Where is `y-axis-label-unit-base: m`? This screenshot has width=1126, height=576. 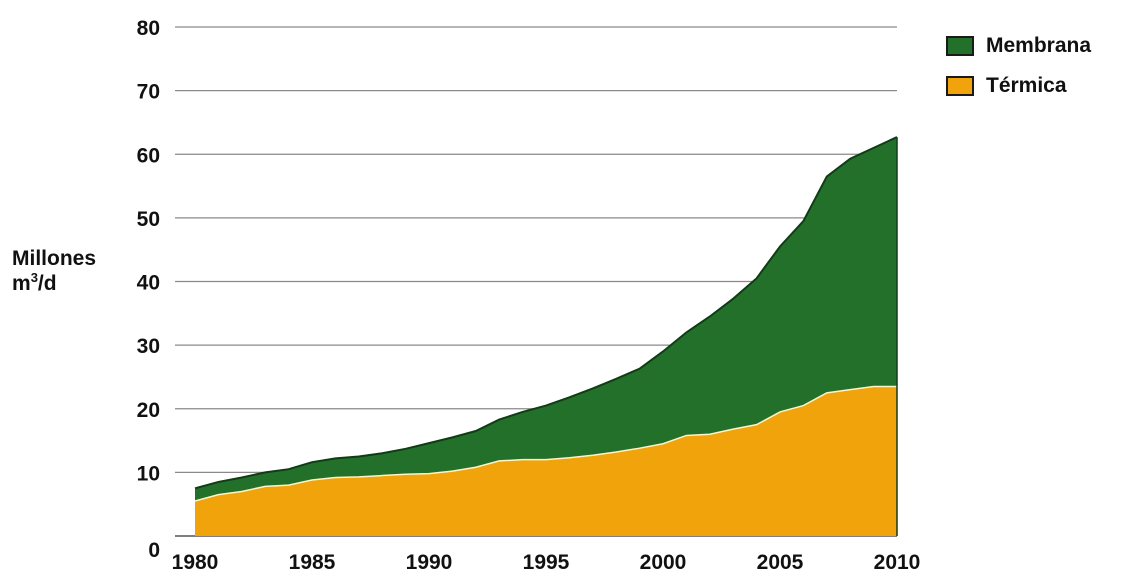 y-axis-label-unit-base: m is located at coordinates (21, 283).